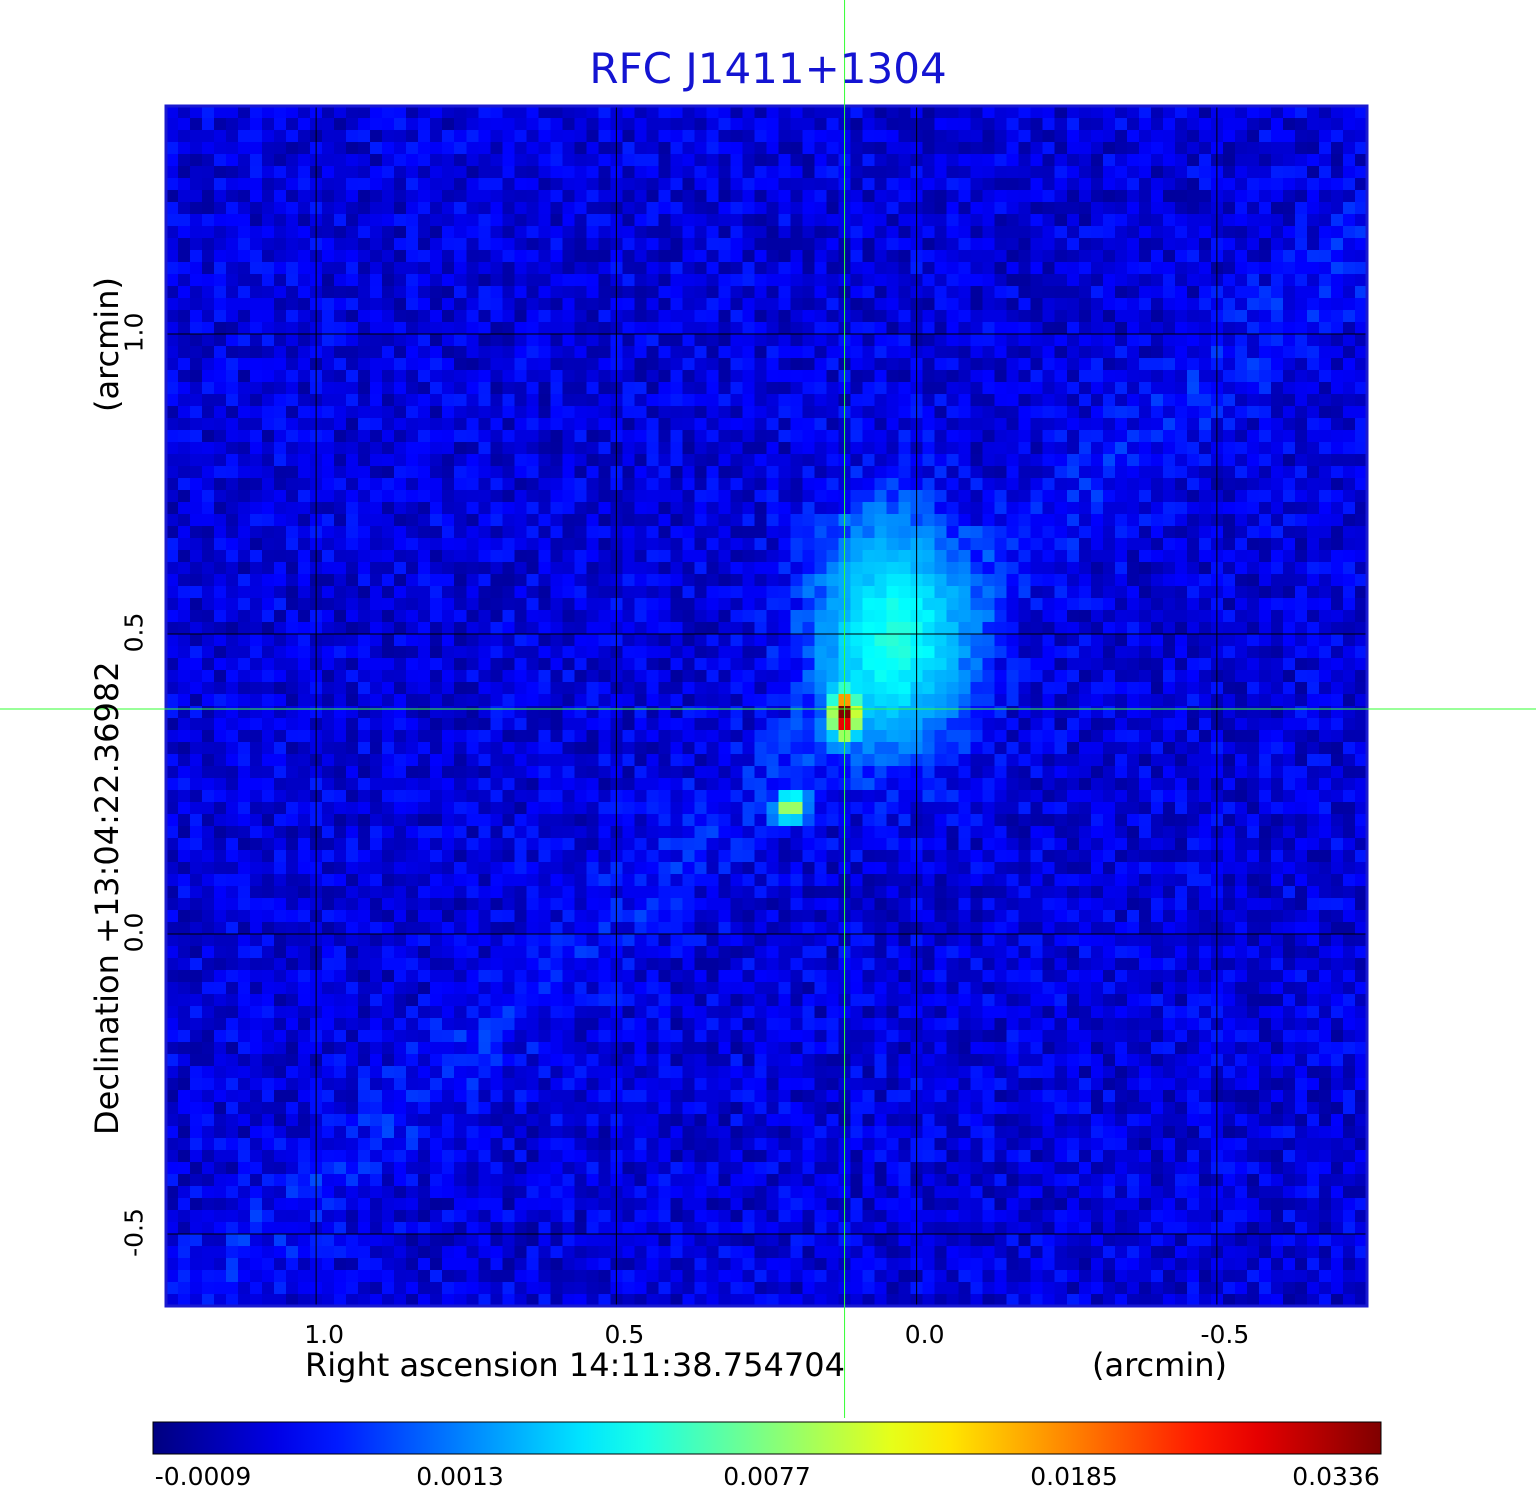 This screenshot has width=1536, height=1511. I want to click on y-tick-label: -0.5, so click(134, 1232).